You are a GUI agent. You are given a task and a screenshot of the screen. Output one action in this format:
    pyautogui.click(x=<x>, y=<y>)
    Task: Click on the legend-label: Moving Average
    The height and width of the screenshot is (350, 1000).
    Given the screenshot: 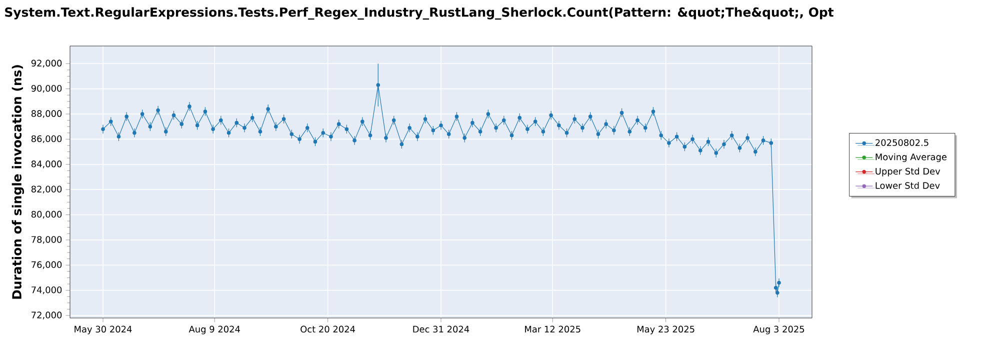 What is the action you would take?
    pyautogui.click(x=911, y=157)
    